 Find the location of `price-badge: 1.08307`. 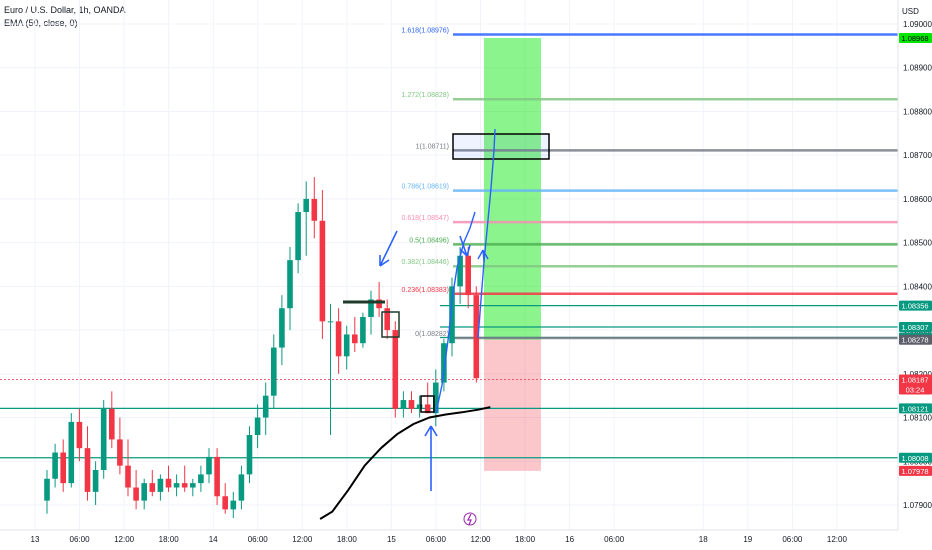

price-badge: 1.08307 is located at coordinates (915, 327).